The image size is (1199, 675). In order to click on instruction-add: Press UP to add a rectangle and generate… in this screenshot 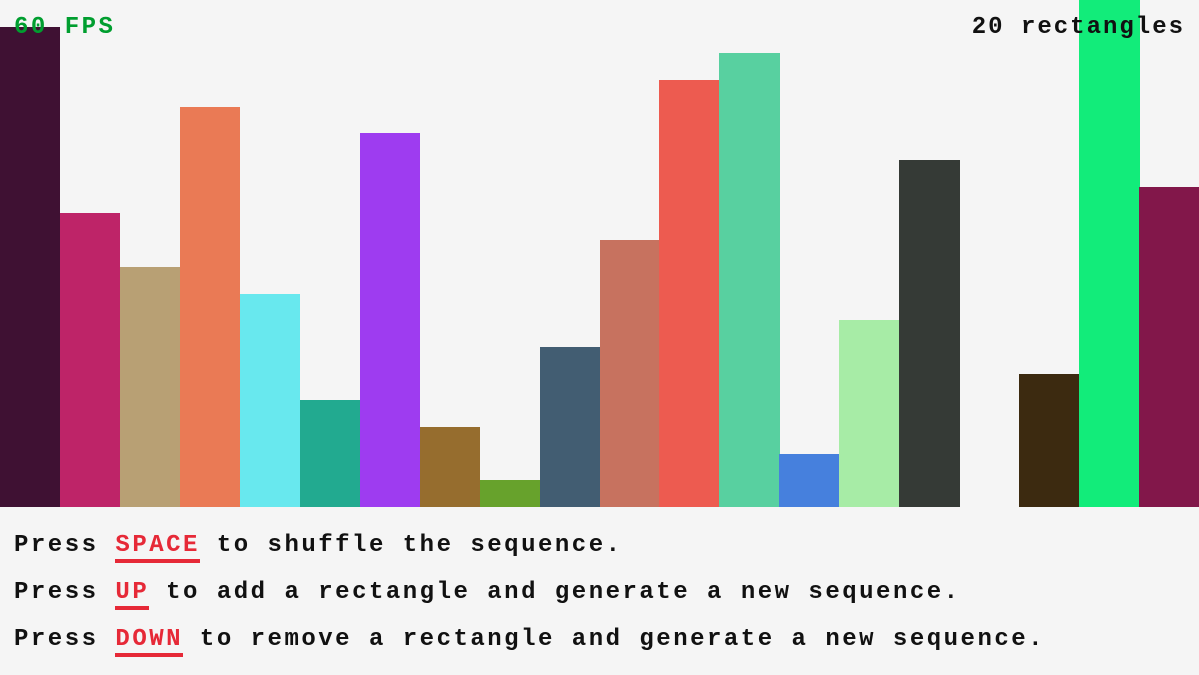, I will do `click(487, 594)`.